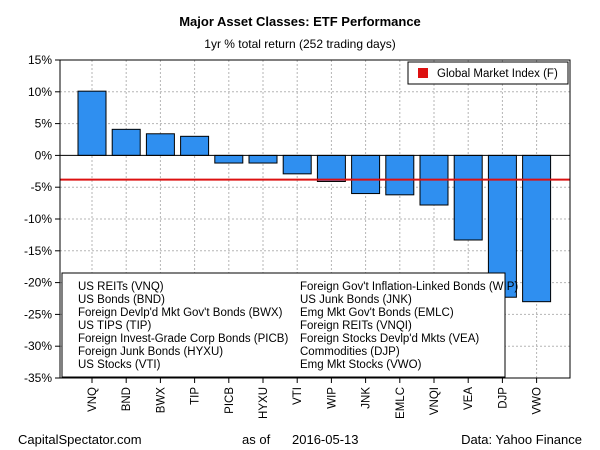 The image size is (600, 450). Describe the element at coordinates (389, 339) in the screenshot. I see `legend-entry: Foreign Stocks Devlp'd Mkts (VEA)` at that location.